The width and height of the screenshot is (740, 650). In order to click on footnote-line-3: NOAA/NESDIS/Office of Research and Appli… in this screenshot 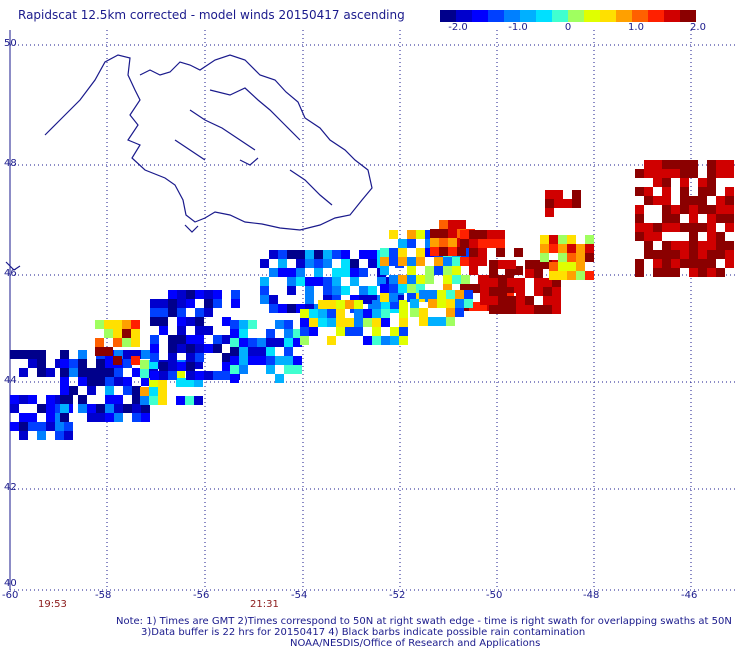, I will do `click(415, 643)`.